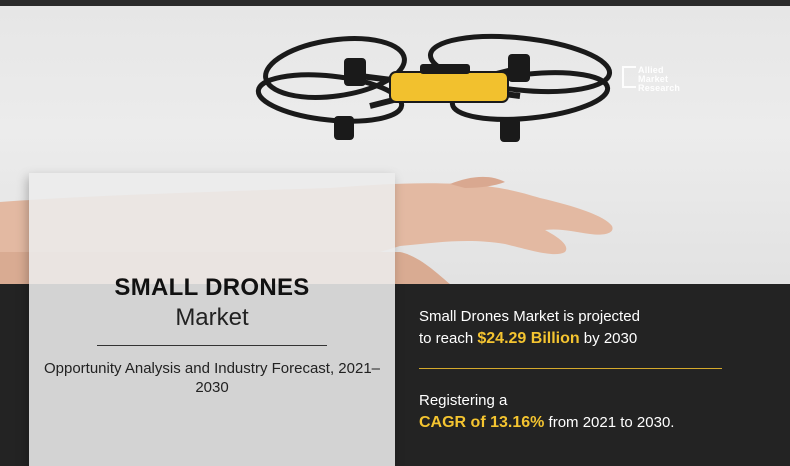  Describe the element at coordinates (448, 338) in the screenshot. I see `projection-prefix: to reach` at that location.